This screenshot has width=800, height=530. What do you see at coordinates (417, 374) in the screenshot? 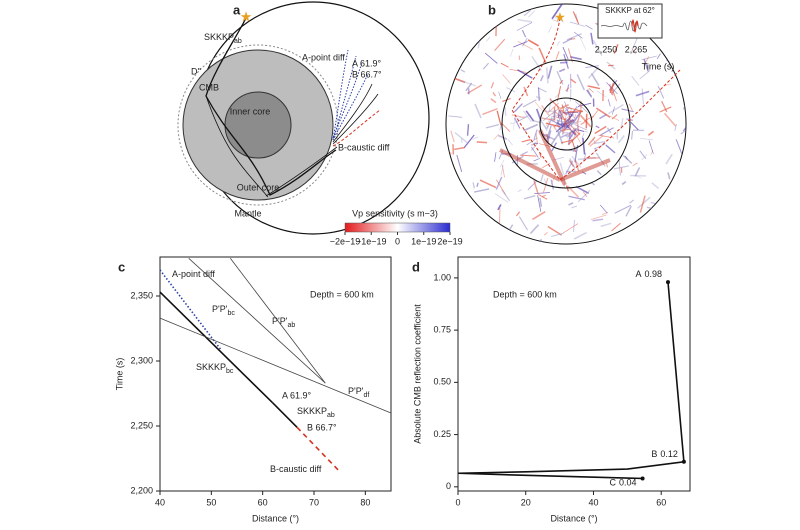
I see `y-axis-label: Absolute CMB reflection coefficient` at bounding box center [417, 374].